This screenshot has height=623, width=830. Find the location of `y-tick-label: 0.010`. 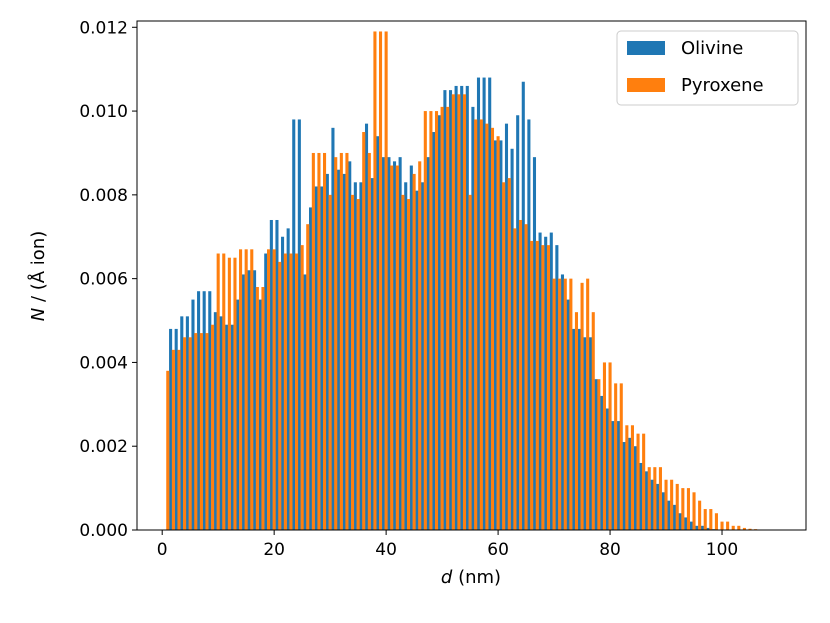

y-tick-label: 0.010 is located at coordinates (103, 112).